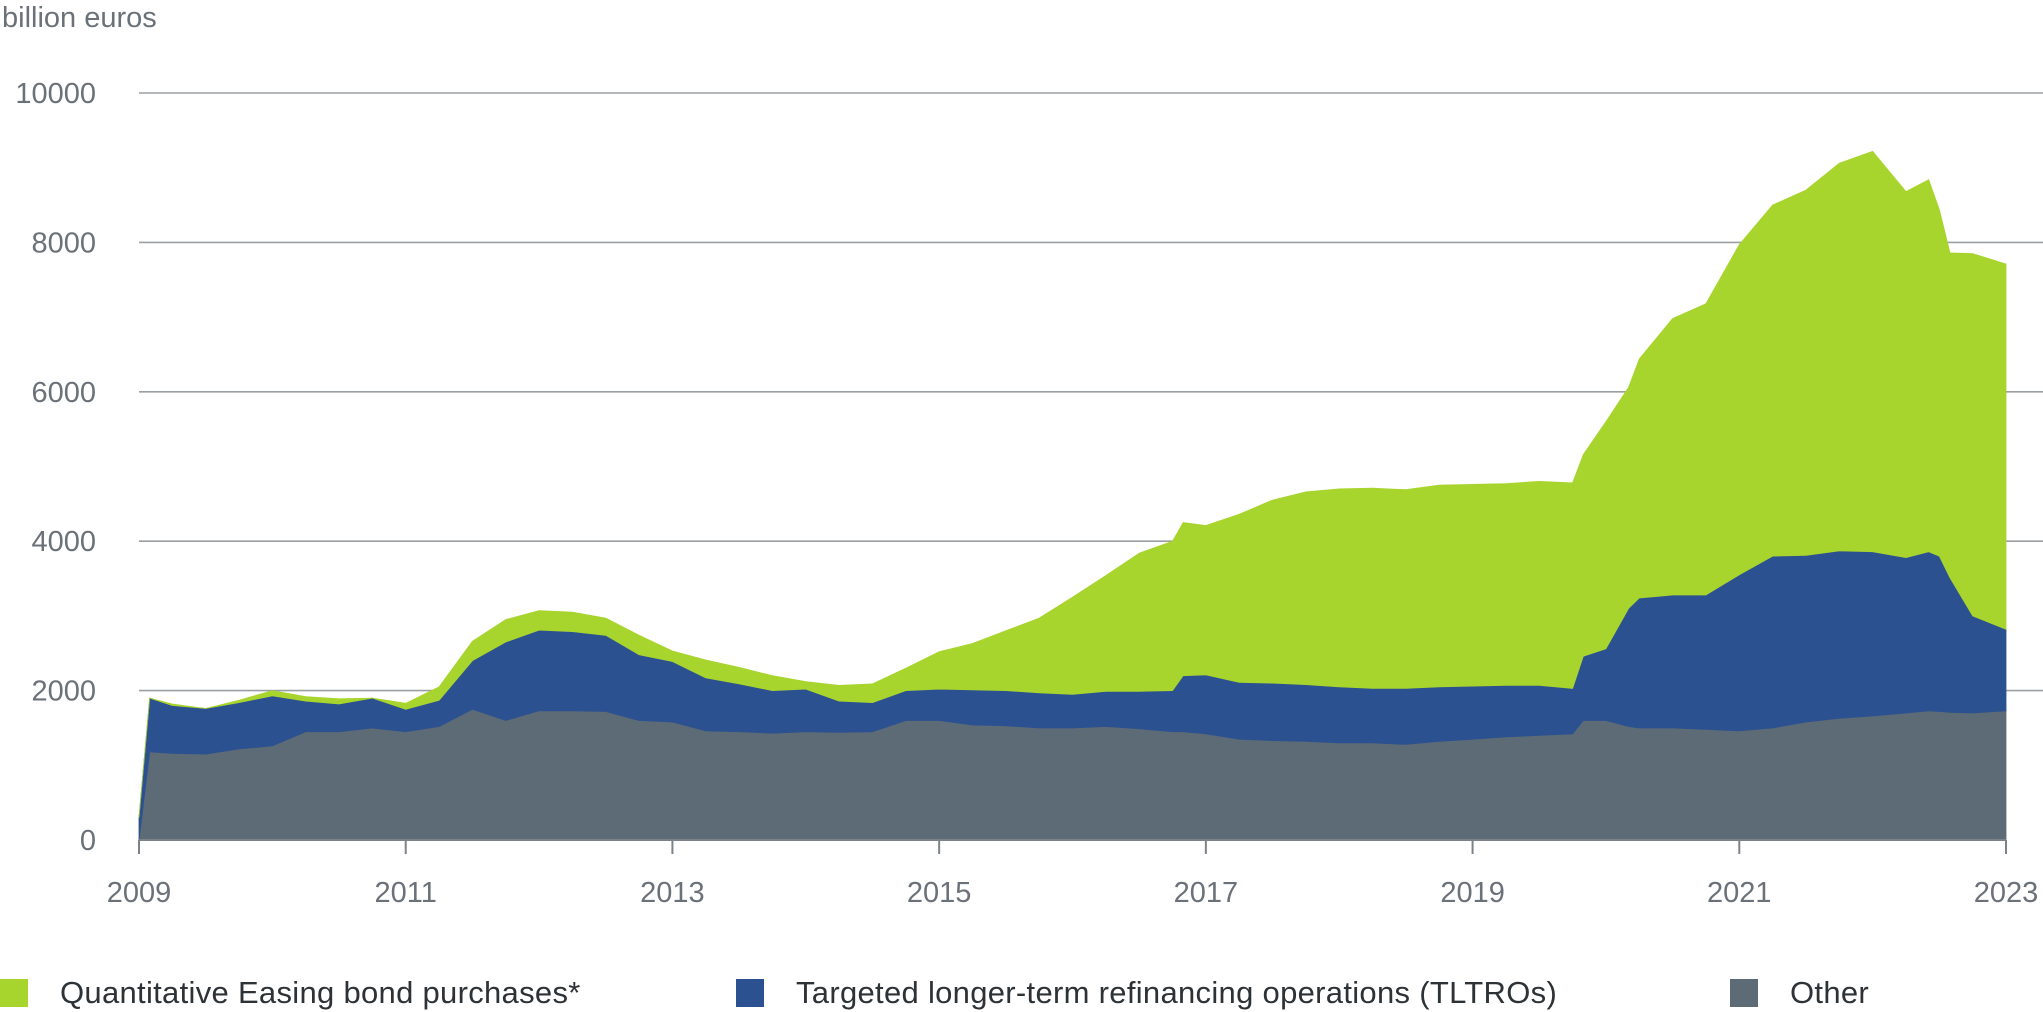  I want to click on x-tick-label-2011: 2011, so click(406, 893).